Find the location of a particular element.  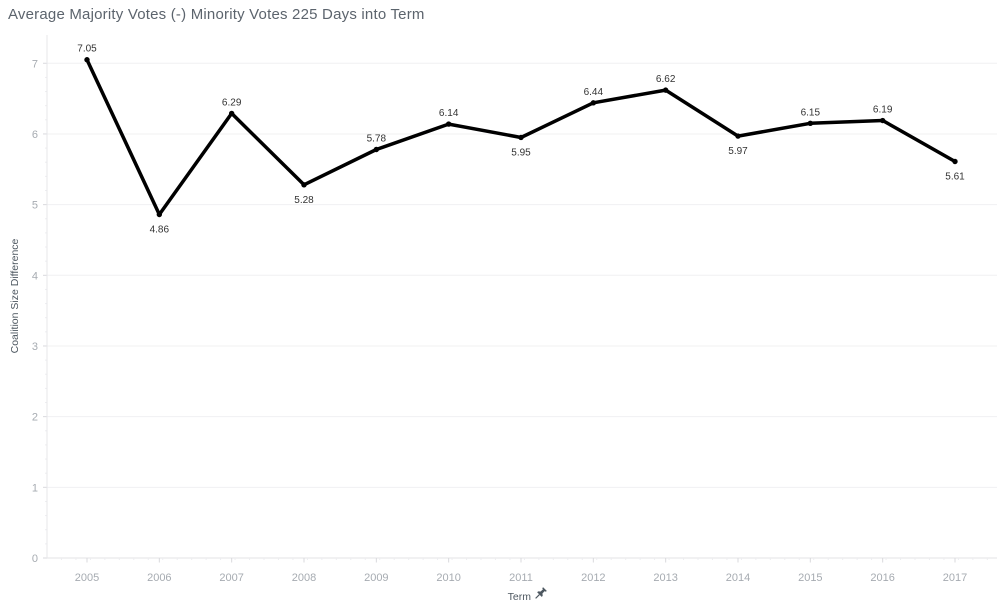

x-tick-label: 2006 is located at coordinates (159, 578).